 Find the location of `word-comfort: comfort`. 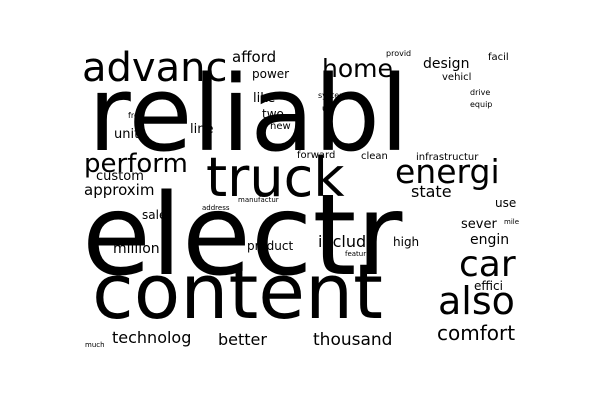

word-comfort: comfort is located at coordinates (476, 333).